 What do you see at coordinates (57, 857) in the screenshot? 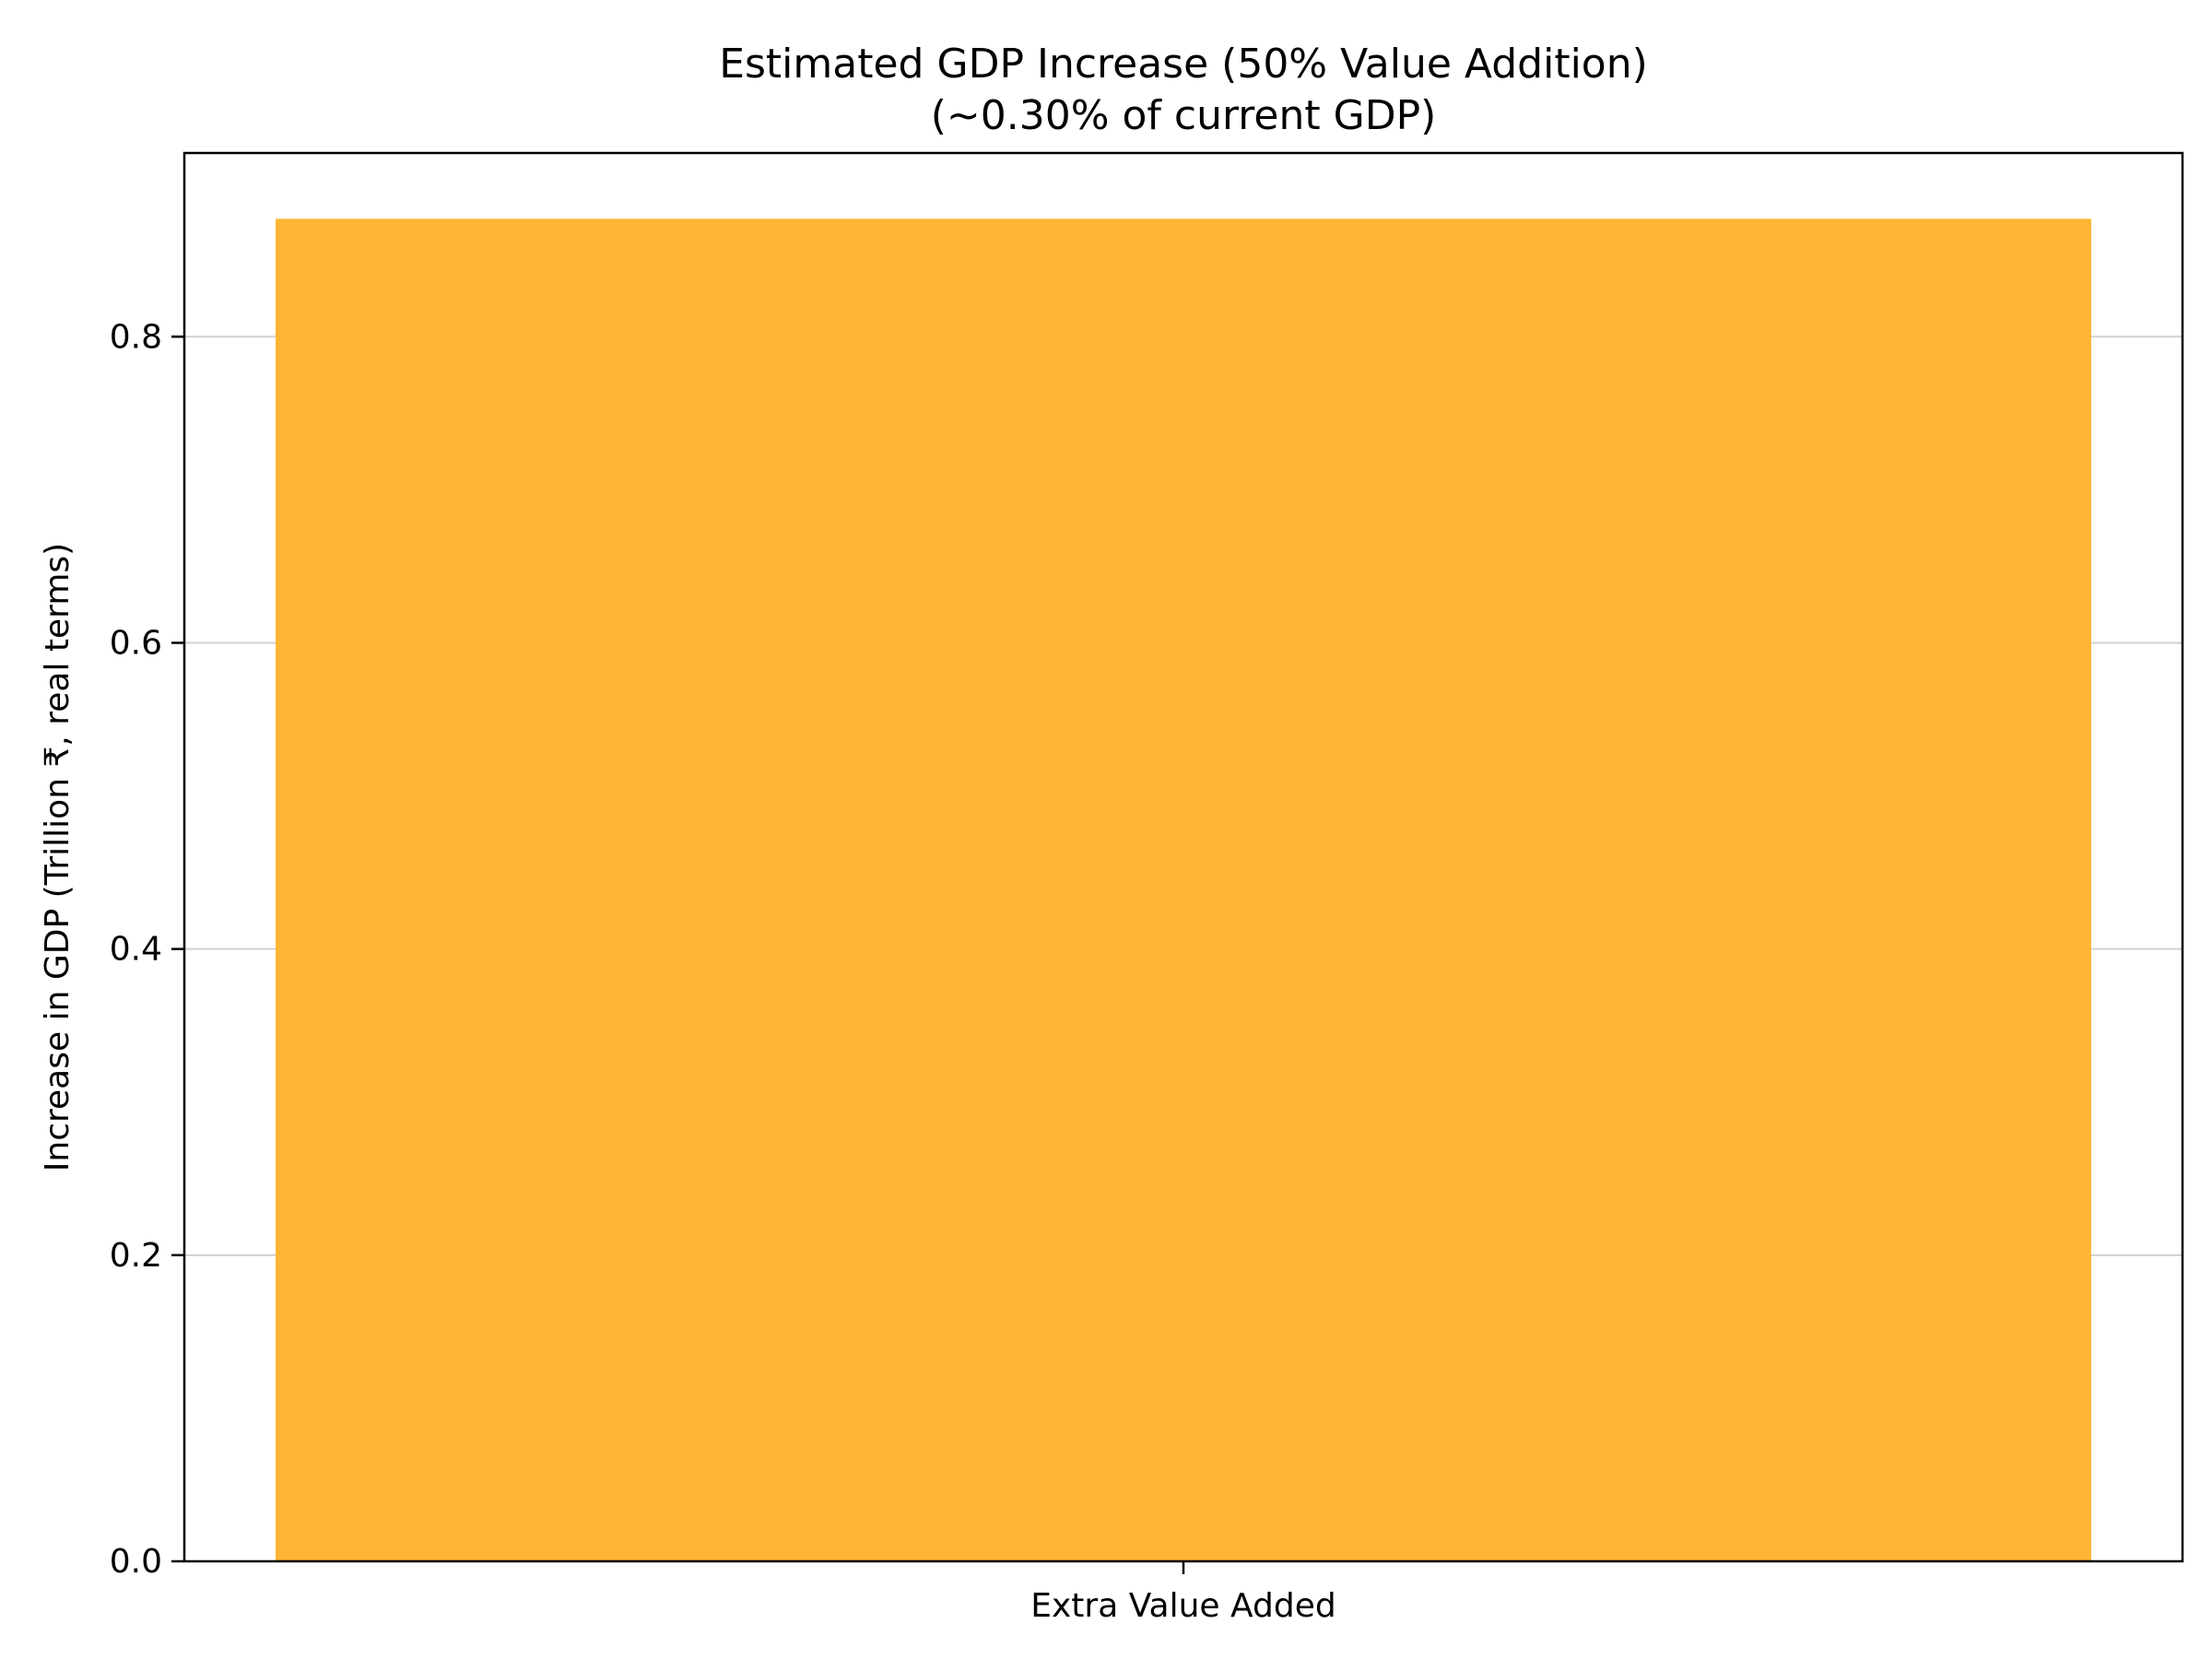
I see `y-axis-label: Increase in GDP (Trillion ₹, real terms)` at bounding box center [57, 857].